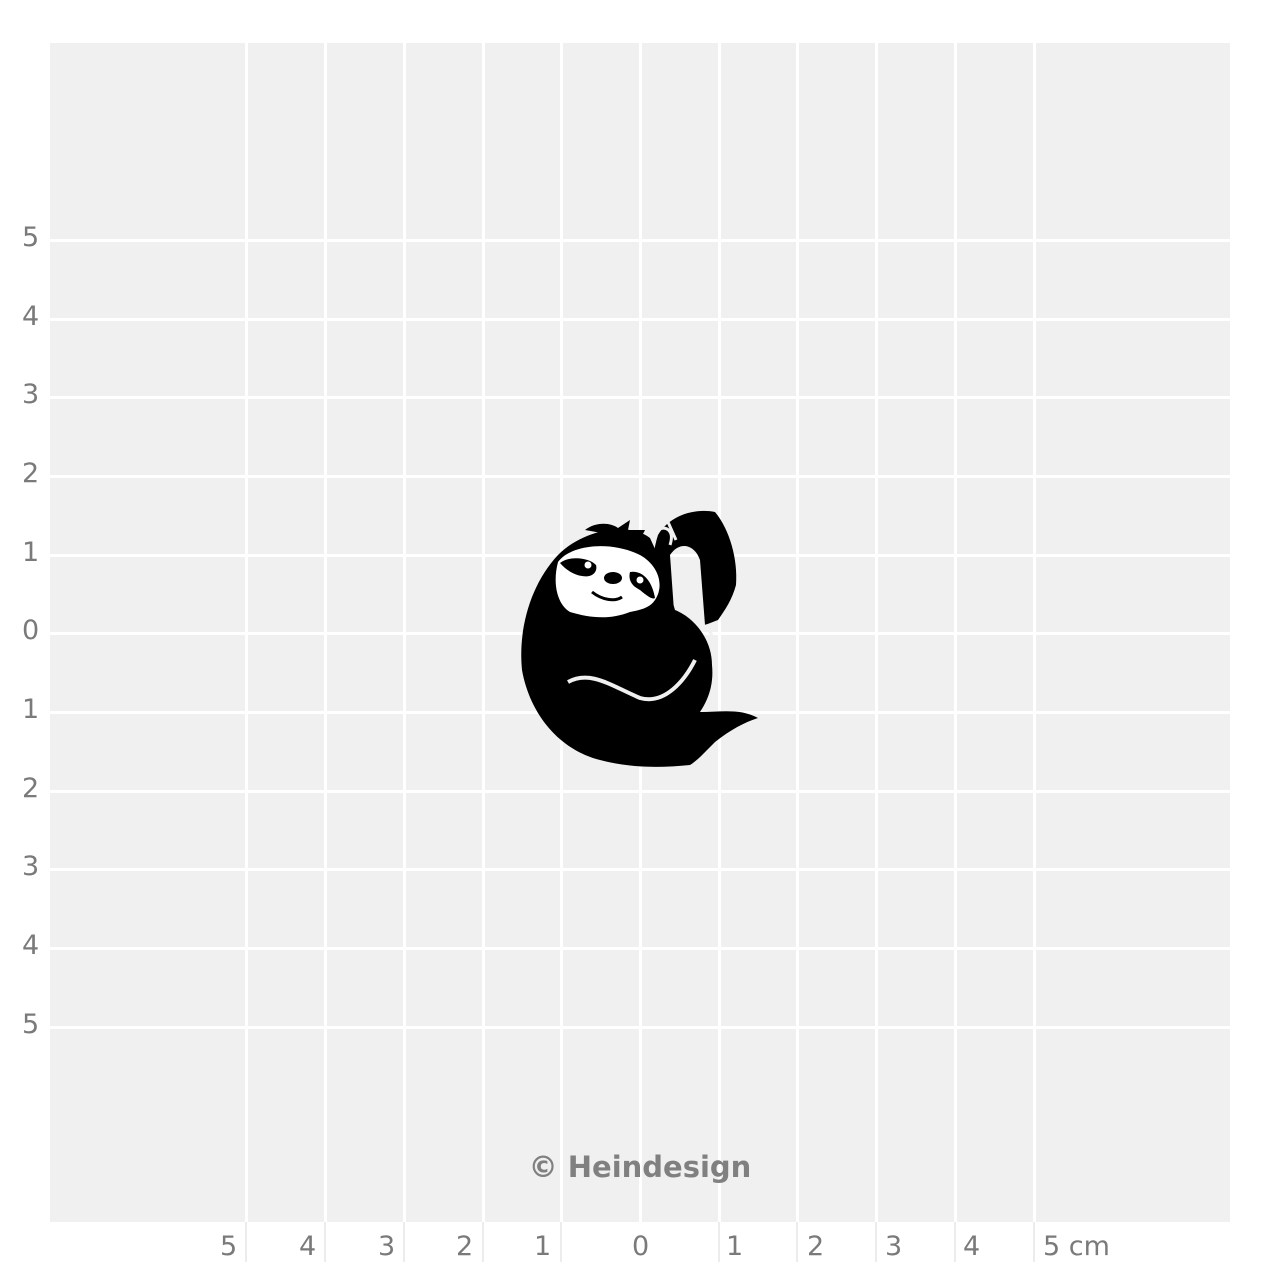 The image size is (1280, 1280). Describe the element at coordinates (642, 585) in the screenshot. I see `eye-patch-right` at that location.